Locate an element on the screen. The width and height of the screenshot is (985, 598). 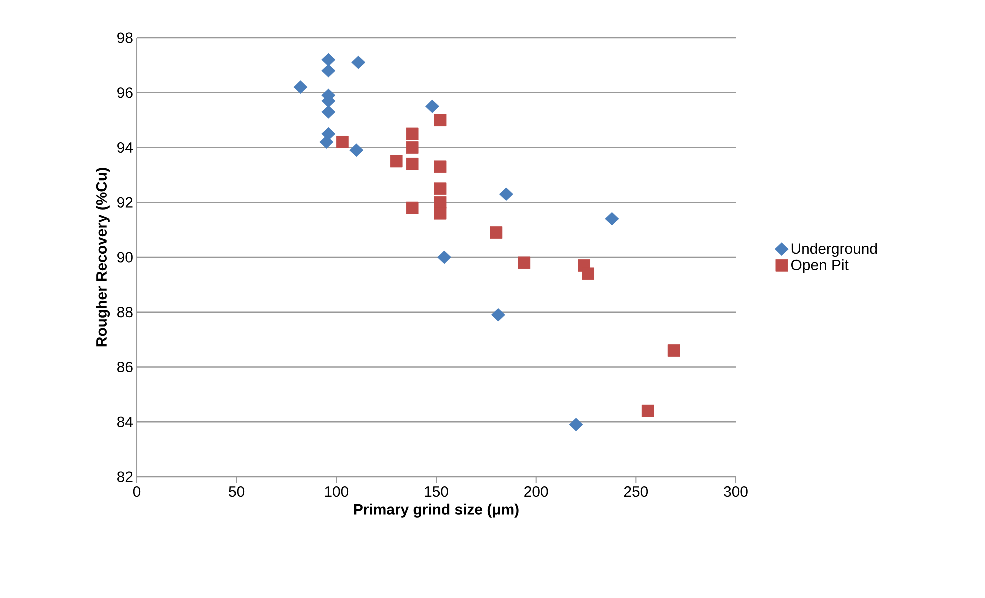
y-tick-label: 90 is located at coordinates (125, 257).